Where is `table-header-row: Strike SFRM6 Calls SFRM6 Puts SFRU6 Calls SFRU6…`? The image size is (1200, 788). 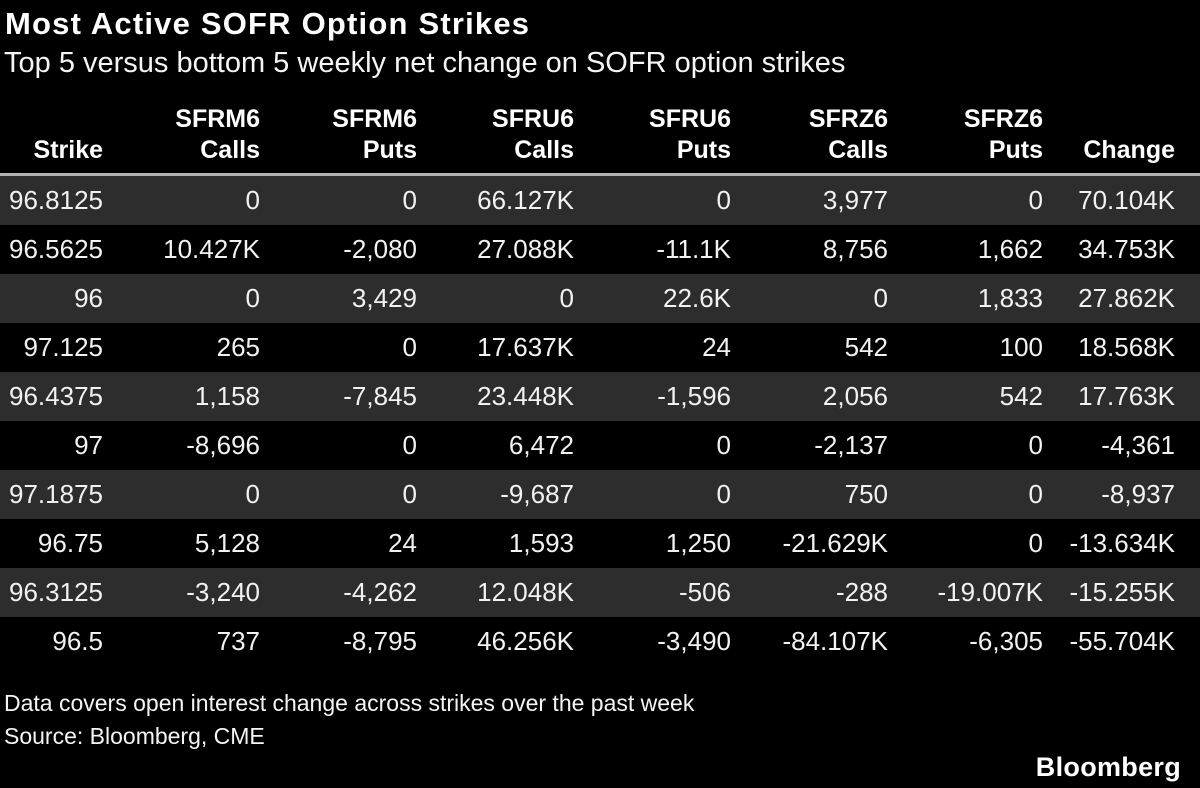 table-header-row: Strike SFRM6 Calls SFRM6 Puts SFRU6 Calls SFRU6… is located at coordinates (600, 140).